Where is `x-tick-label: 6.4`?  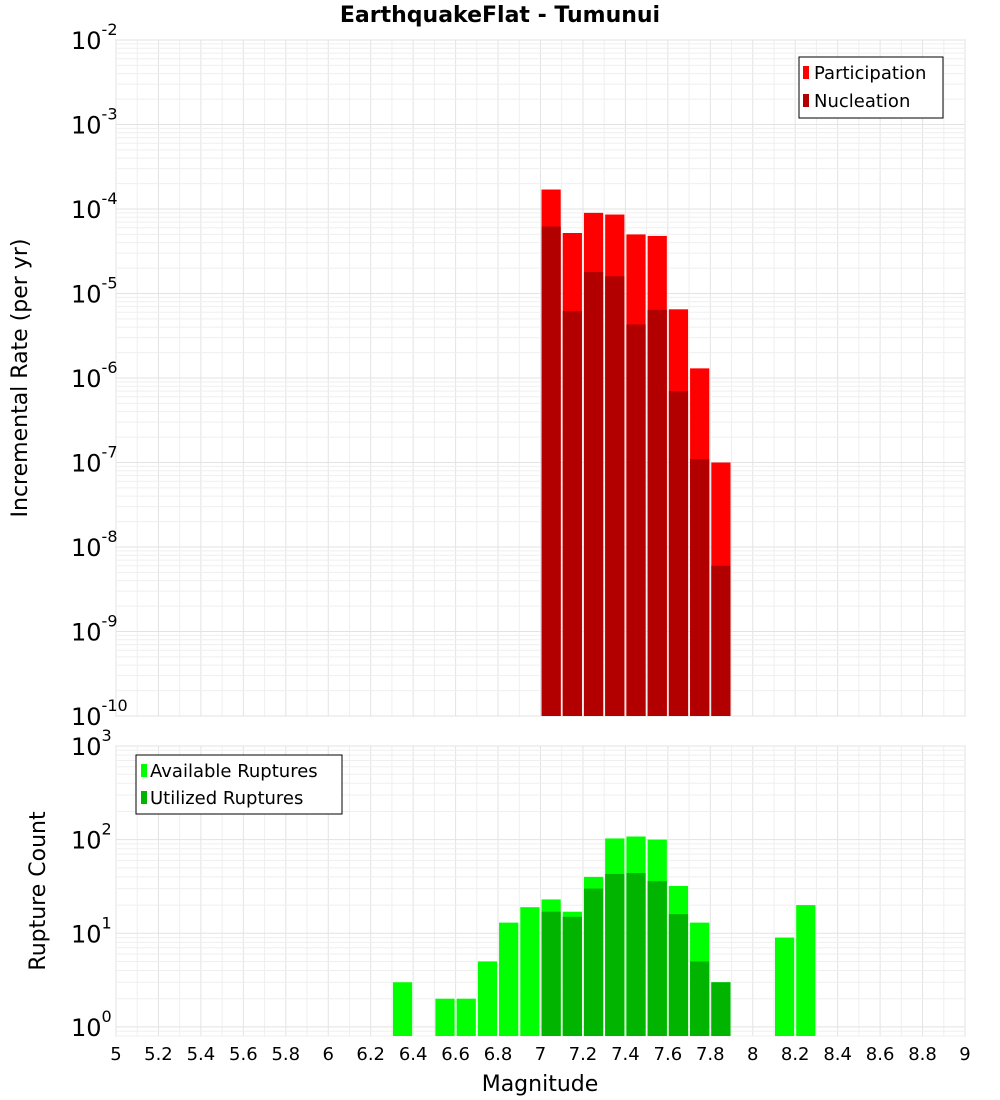 x-tick-label: 6.4 is located at coordinates (413, 1054).